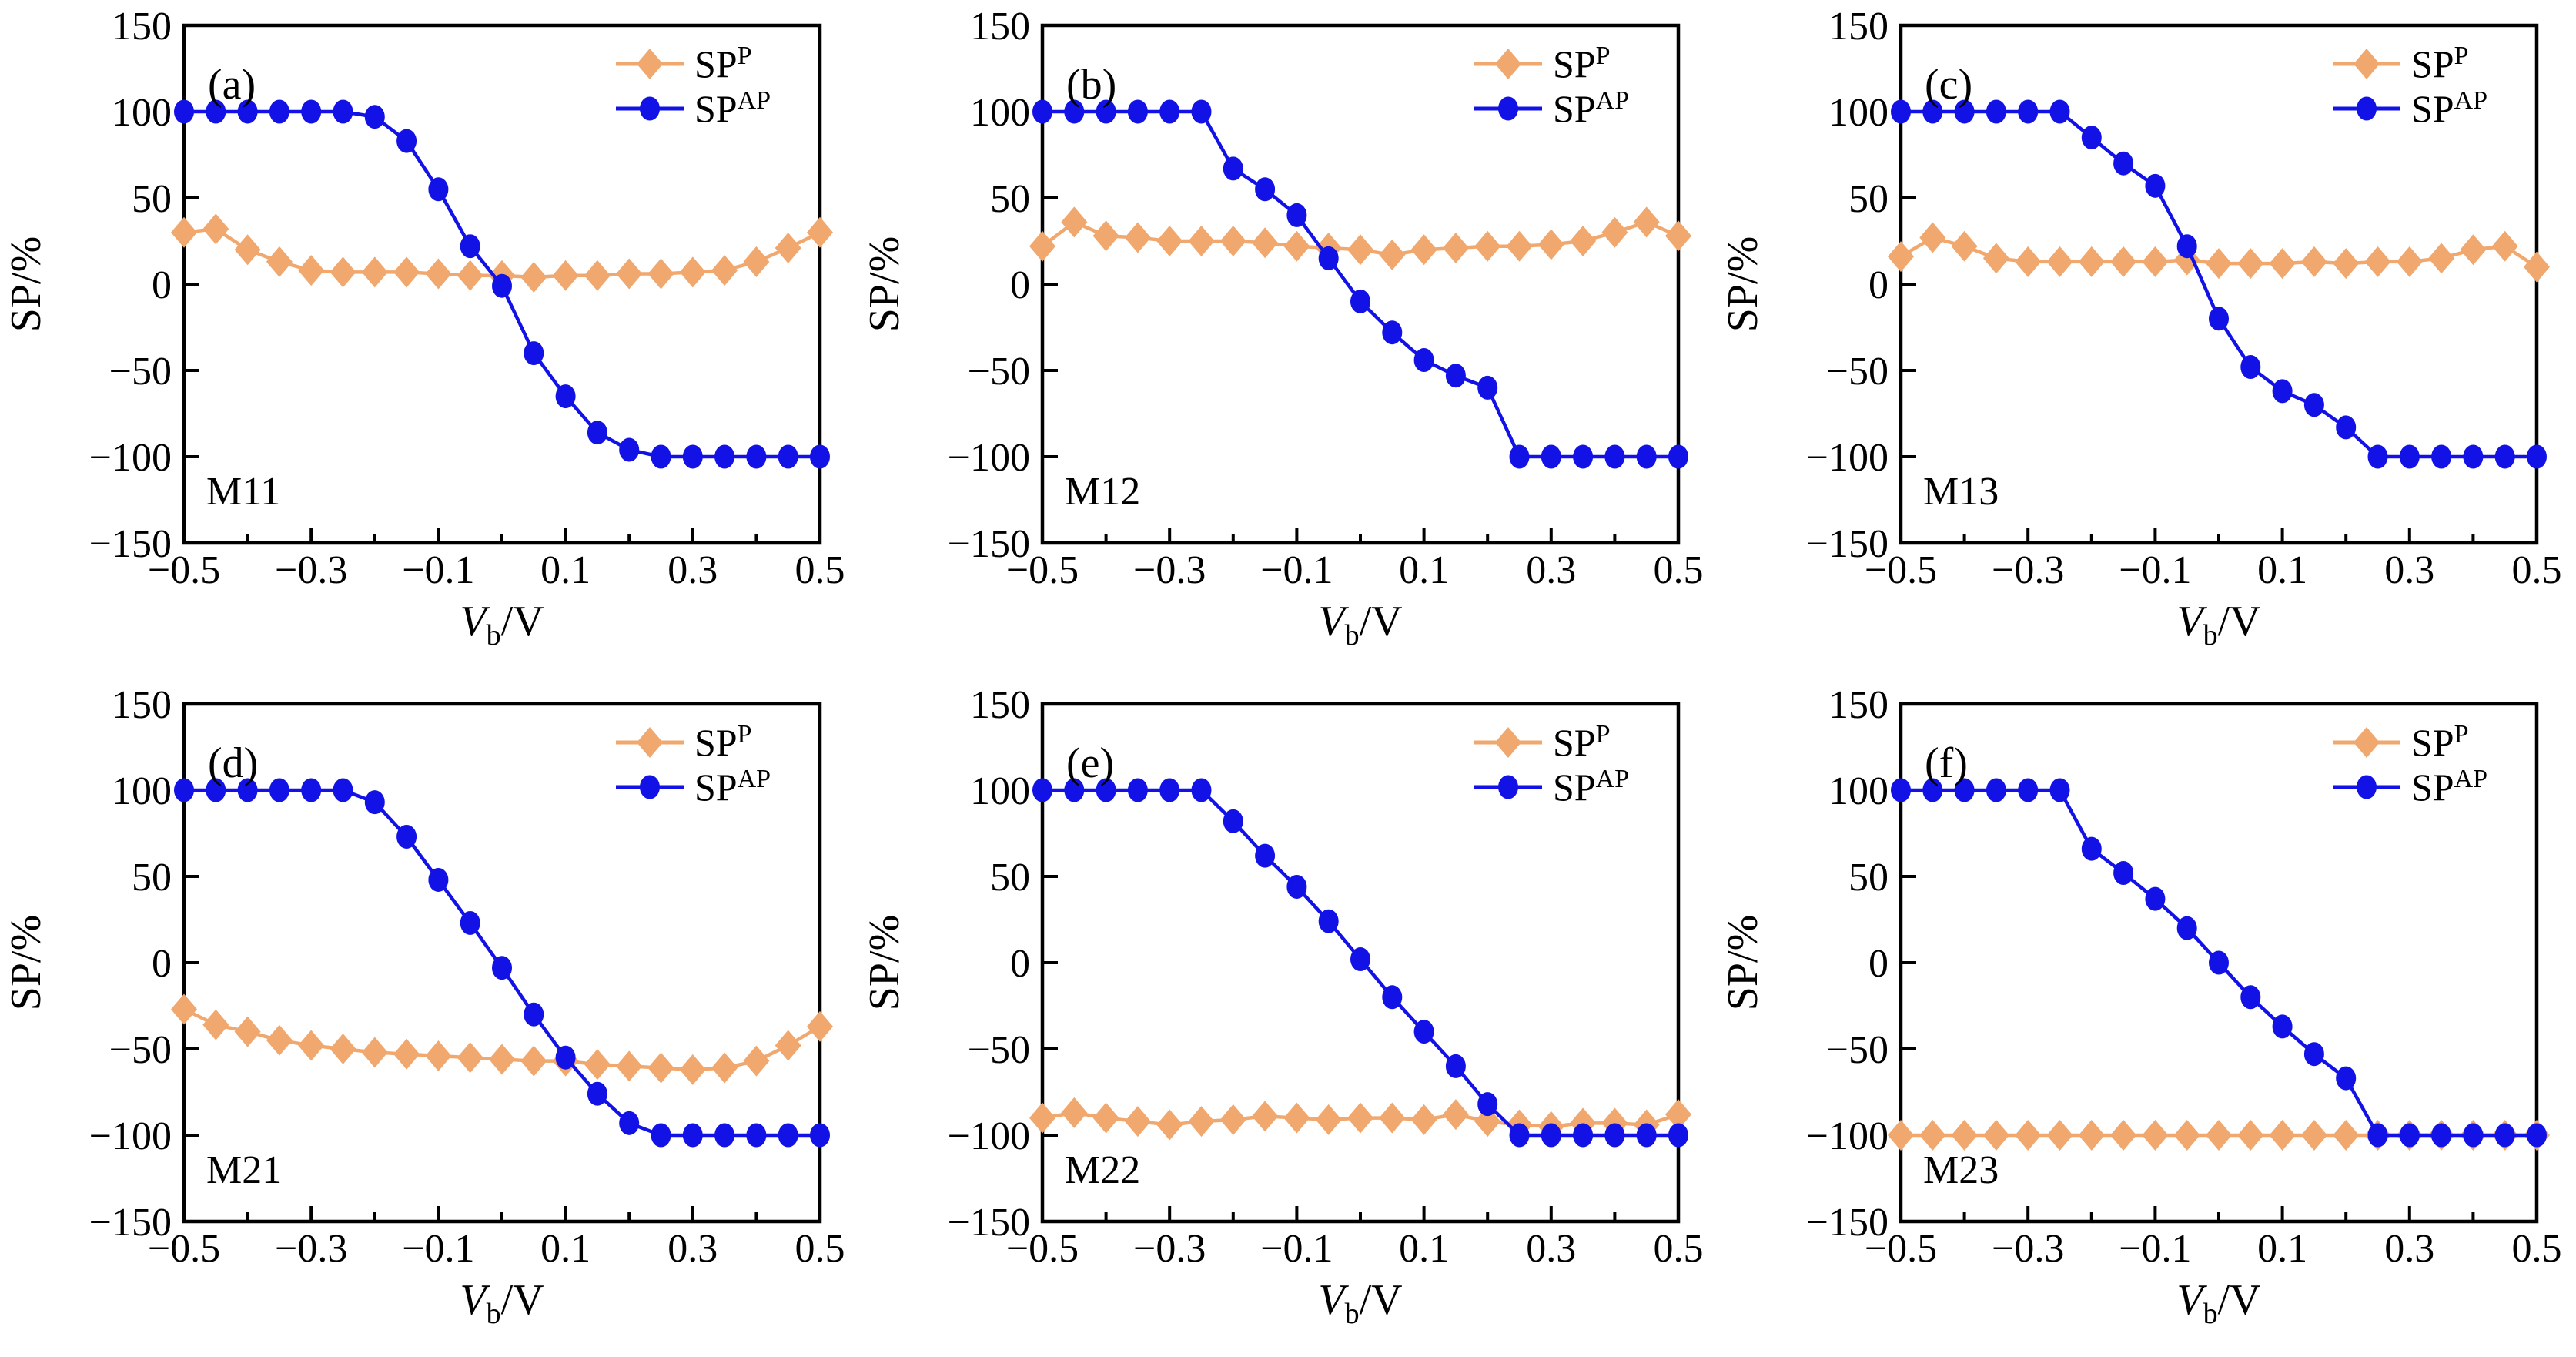 The height and width of the screenshot is (1357, 2576). I want to click on panel-letter: (a), so click(232, 85).